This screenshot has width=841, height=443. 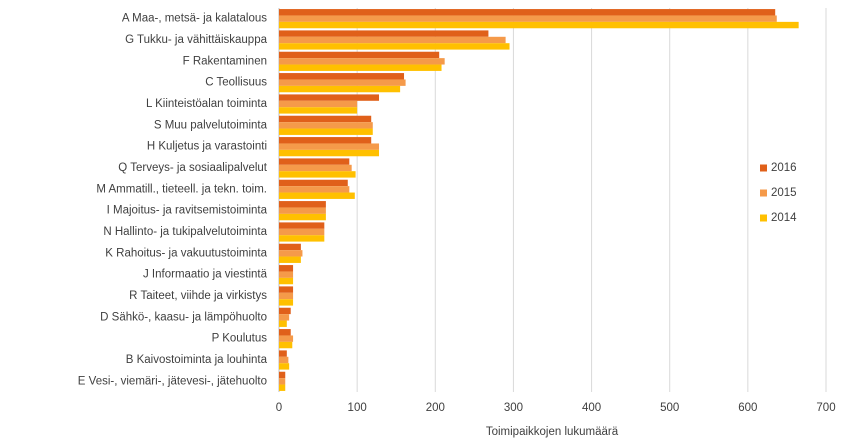 What do you see at coordinates (172, 381) in the screenshot?
I see `y-tick-label: E Vesi-, viemäri-, jätevesi-, jätehuolto` at bounding box center [172, 381].